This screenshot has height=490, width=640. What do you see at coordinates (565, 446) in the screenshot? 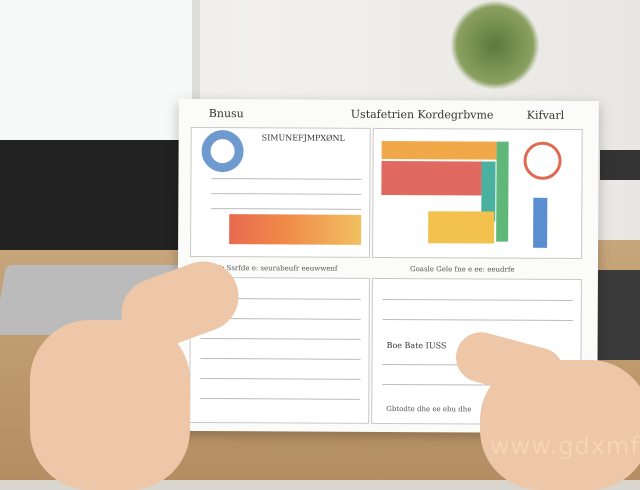
I see `watermark: www.gdxmfw.com` at bounding box center [565, 446].